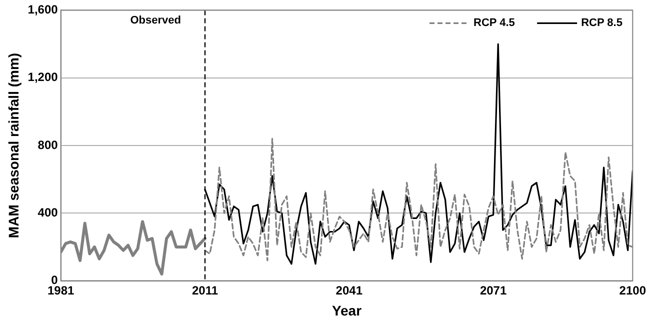 The width and height of the screenshot is (649, 324). I want to click on ref-line-label: Observed, so click(155, 20).